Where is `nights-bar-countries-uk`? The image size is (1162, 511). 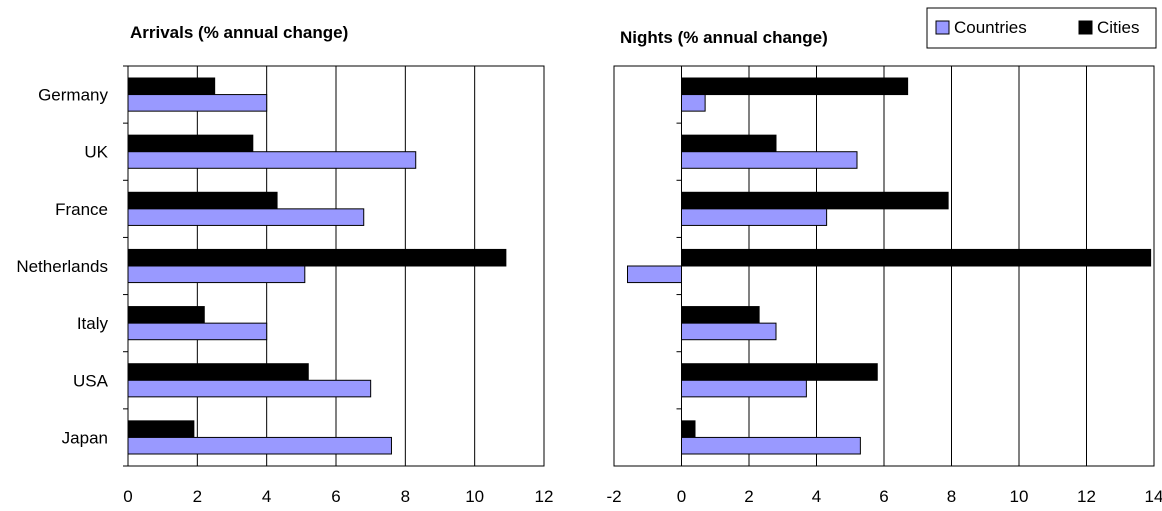
nights-bar-countries-uk is located at coordinates (769, 160).